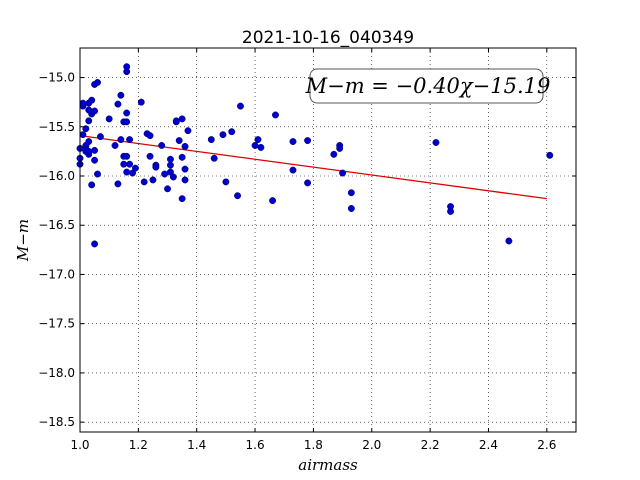 The width and height of the screenshot is (640, 480). I want to click on x-tick-label: 1.8, so click(313, 445).